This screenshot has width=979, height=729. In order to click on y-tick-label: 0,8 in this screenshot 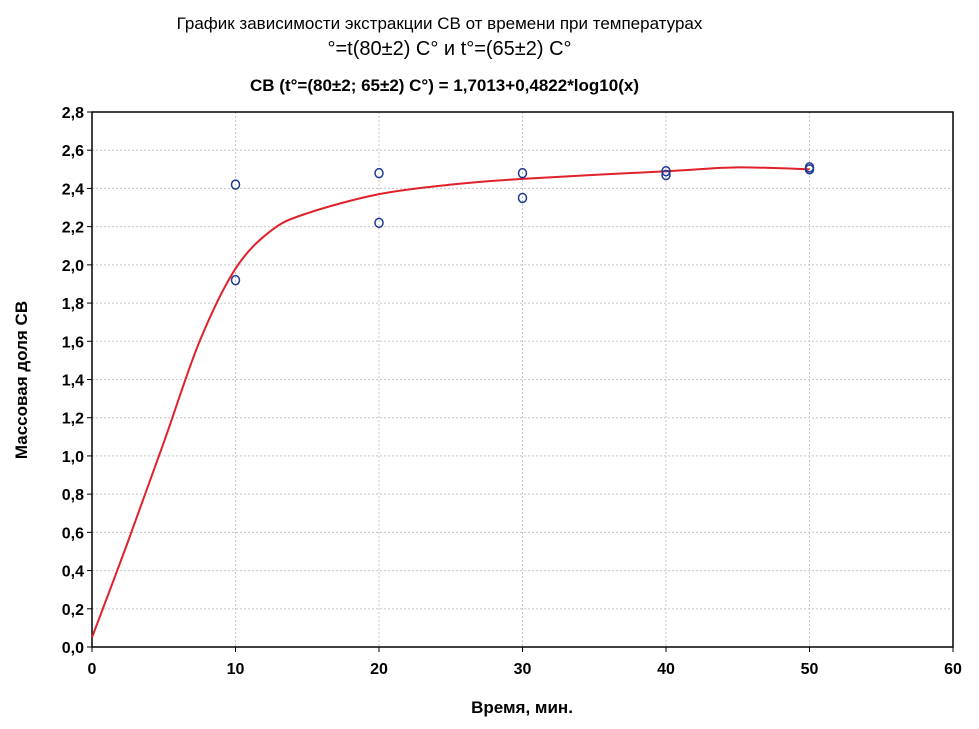, I will do `click(73, 495)`.